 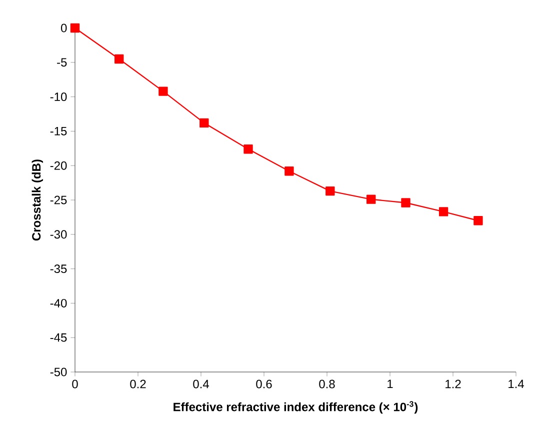 What do you see at coordinates (75, 384) in the screenshot?
I see `x-tick-label: 0` at bounding box center [75, 384].